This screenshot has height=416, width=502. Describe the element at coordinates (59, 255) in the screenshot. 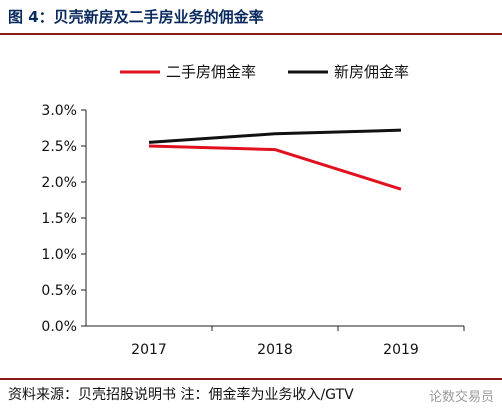

I see `y-tick-label: 1.0%` at that location.